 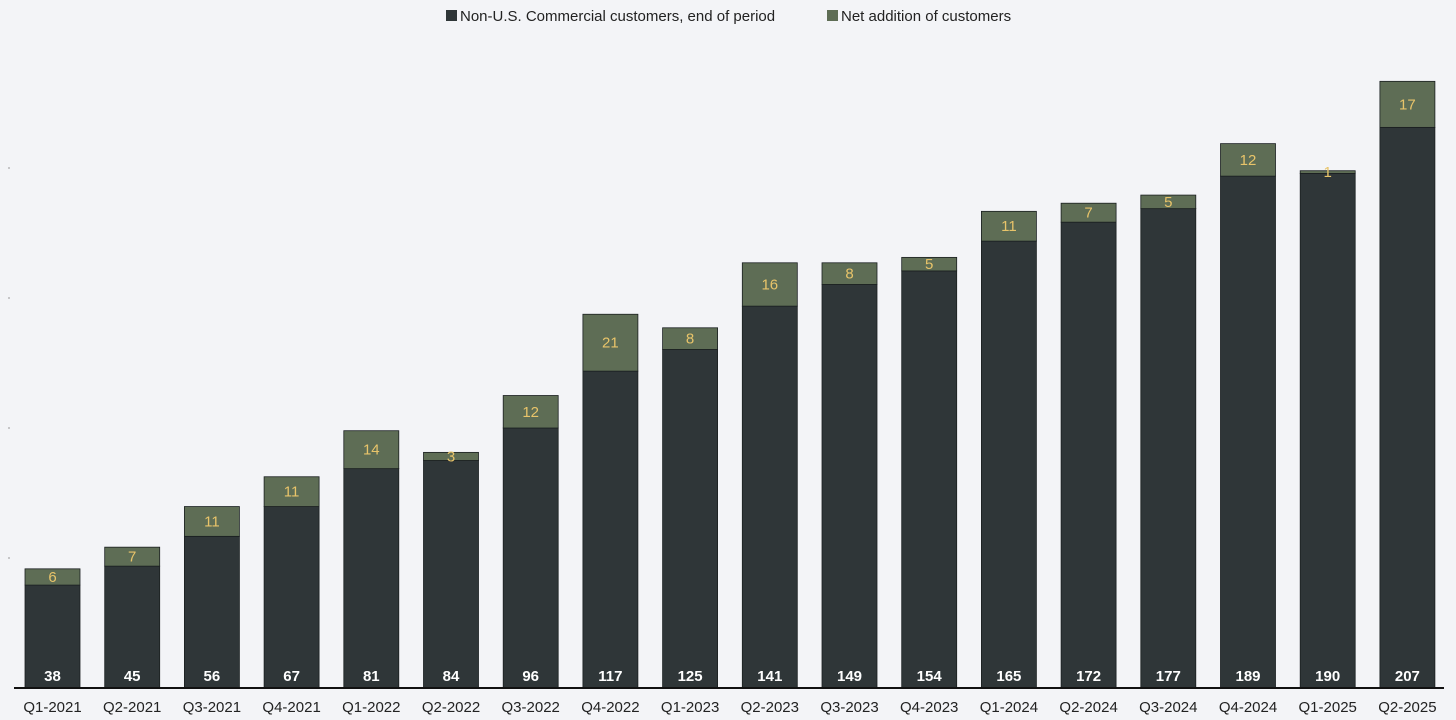 What do you see at coordinates (1247, 676) in the screenshot?
I see `base-value-label: 189` at bounding box center [1247, 676].